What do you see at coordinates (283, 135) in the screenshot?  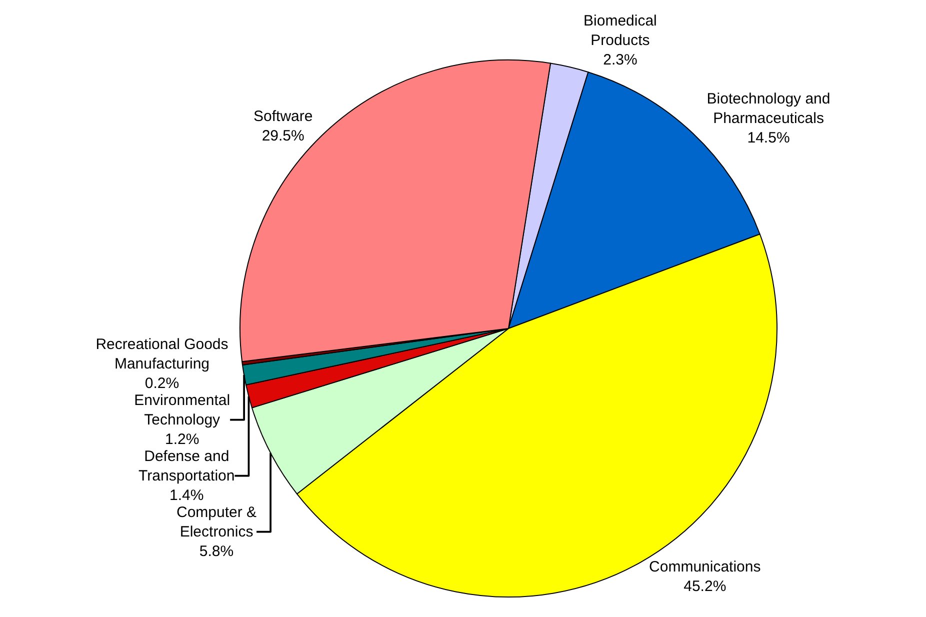 I see `data-label: 29.5%` at bounding box center [283, 135].